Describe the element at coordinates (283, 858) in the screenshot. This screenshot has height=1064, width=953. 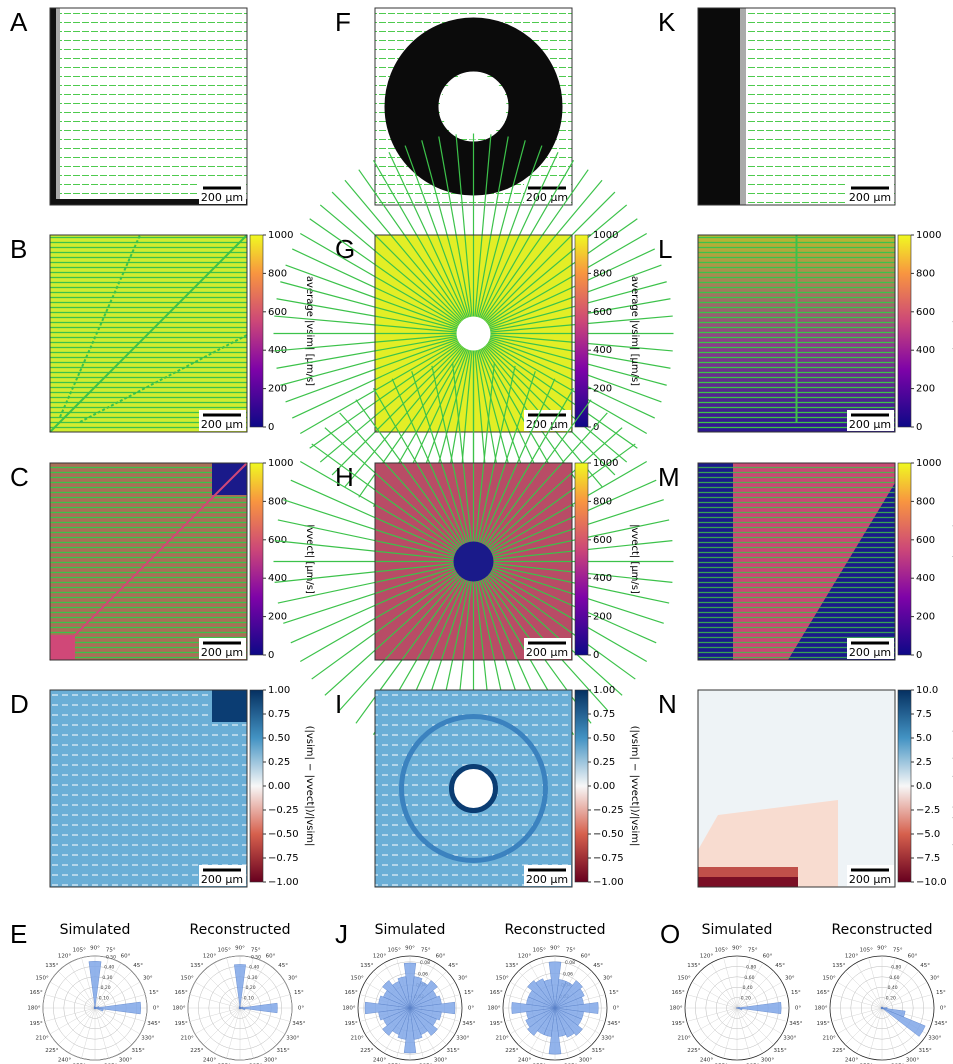
I see `colorbar-tick-label: −0.75` at that location.